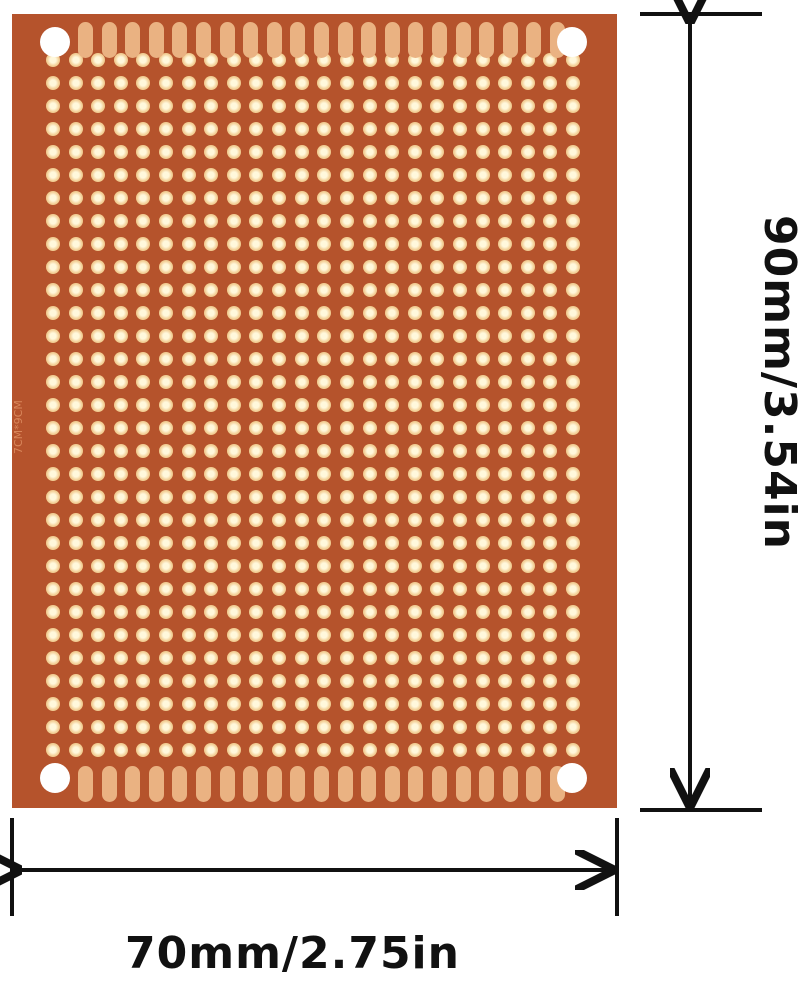  I want to click on mounting-hole, so click(572, 42).